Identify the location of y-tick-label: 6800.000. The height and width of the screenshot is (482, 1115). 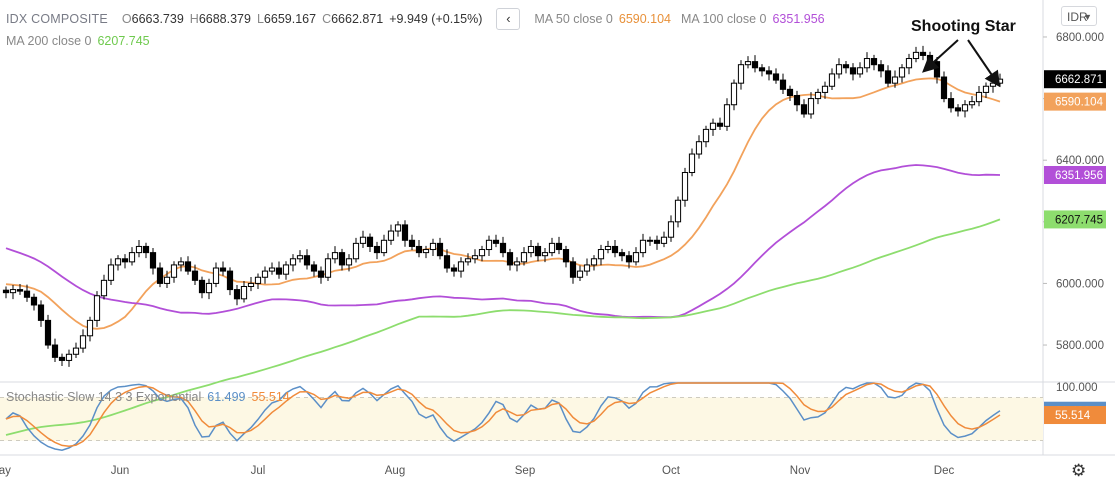
(1080, 38).